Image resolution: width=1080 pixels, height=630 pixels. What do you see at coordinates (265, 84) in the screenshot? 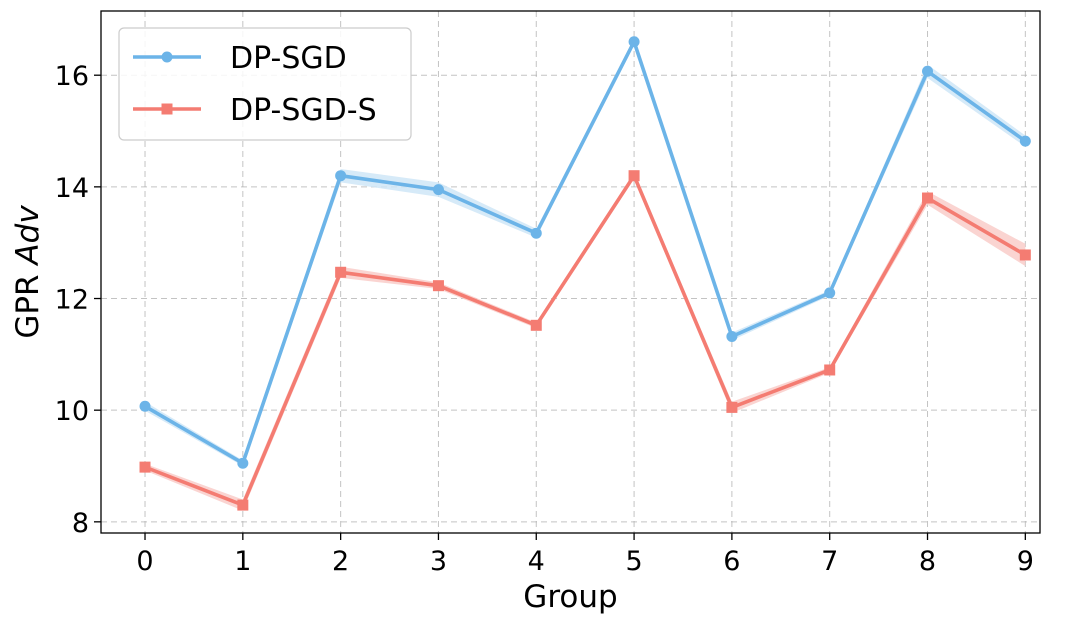
I see `legend: DP-SGD DP-SGD-S` at bounding box center [265, 84].